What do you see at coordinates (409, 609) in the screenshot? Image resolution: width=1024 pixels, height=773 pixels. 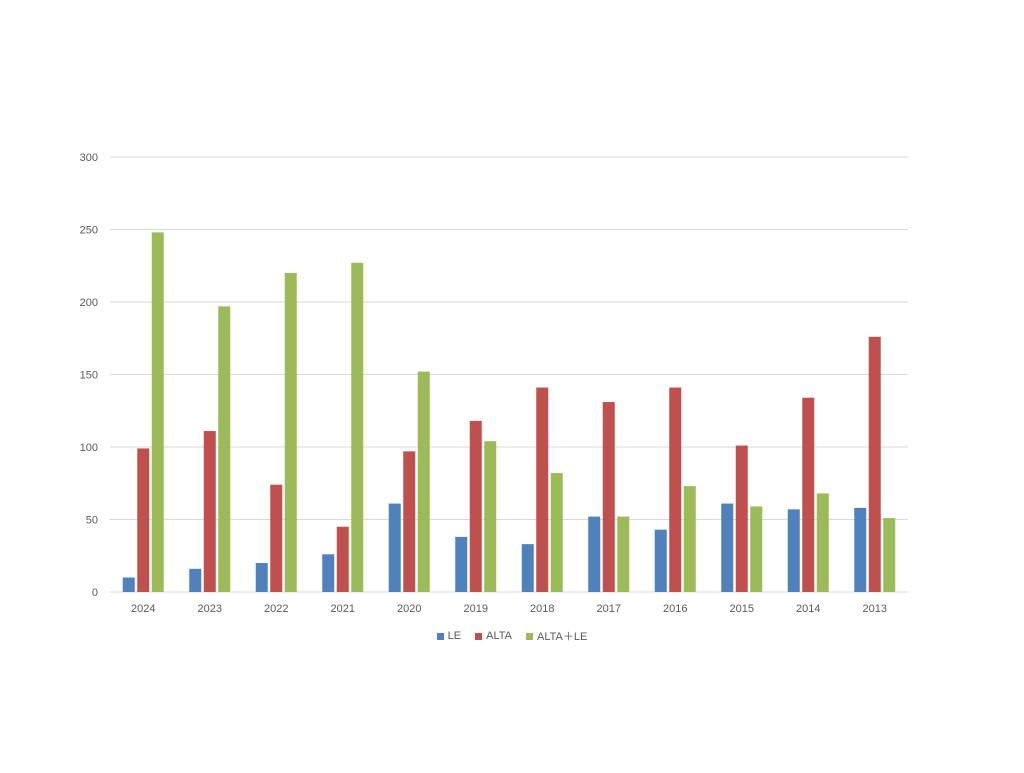 I see `x-tick-label: 2020` at bounding box center [409, 609].